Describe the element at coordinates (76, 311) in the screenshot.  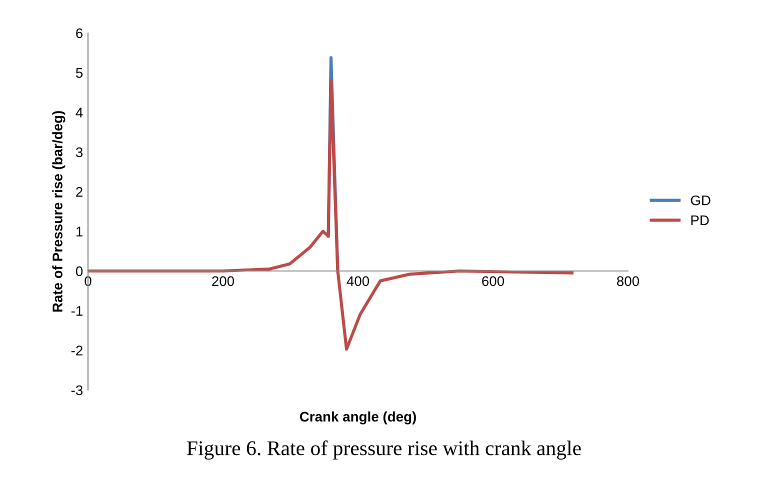
I see `y-tick-label: -1` at that location.